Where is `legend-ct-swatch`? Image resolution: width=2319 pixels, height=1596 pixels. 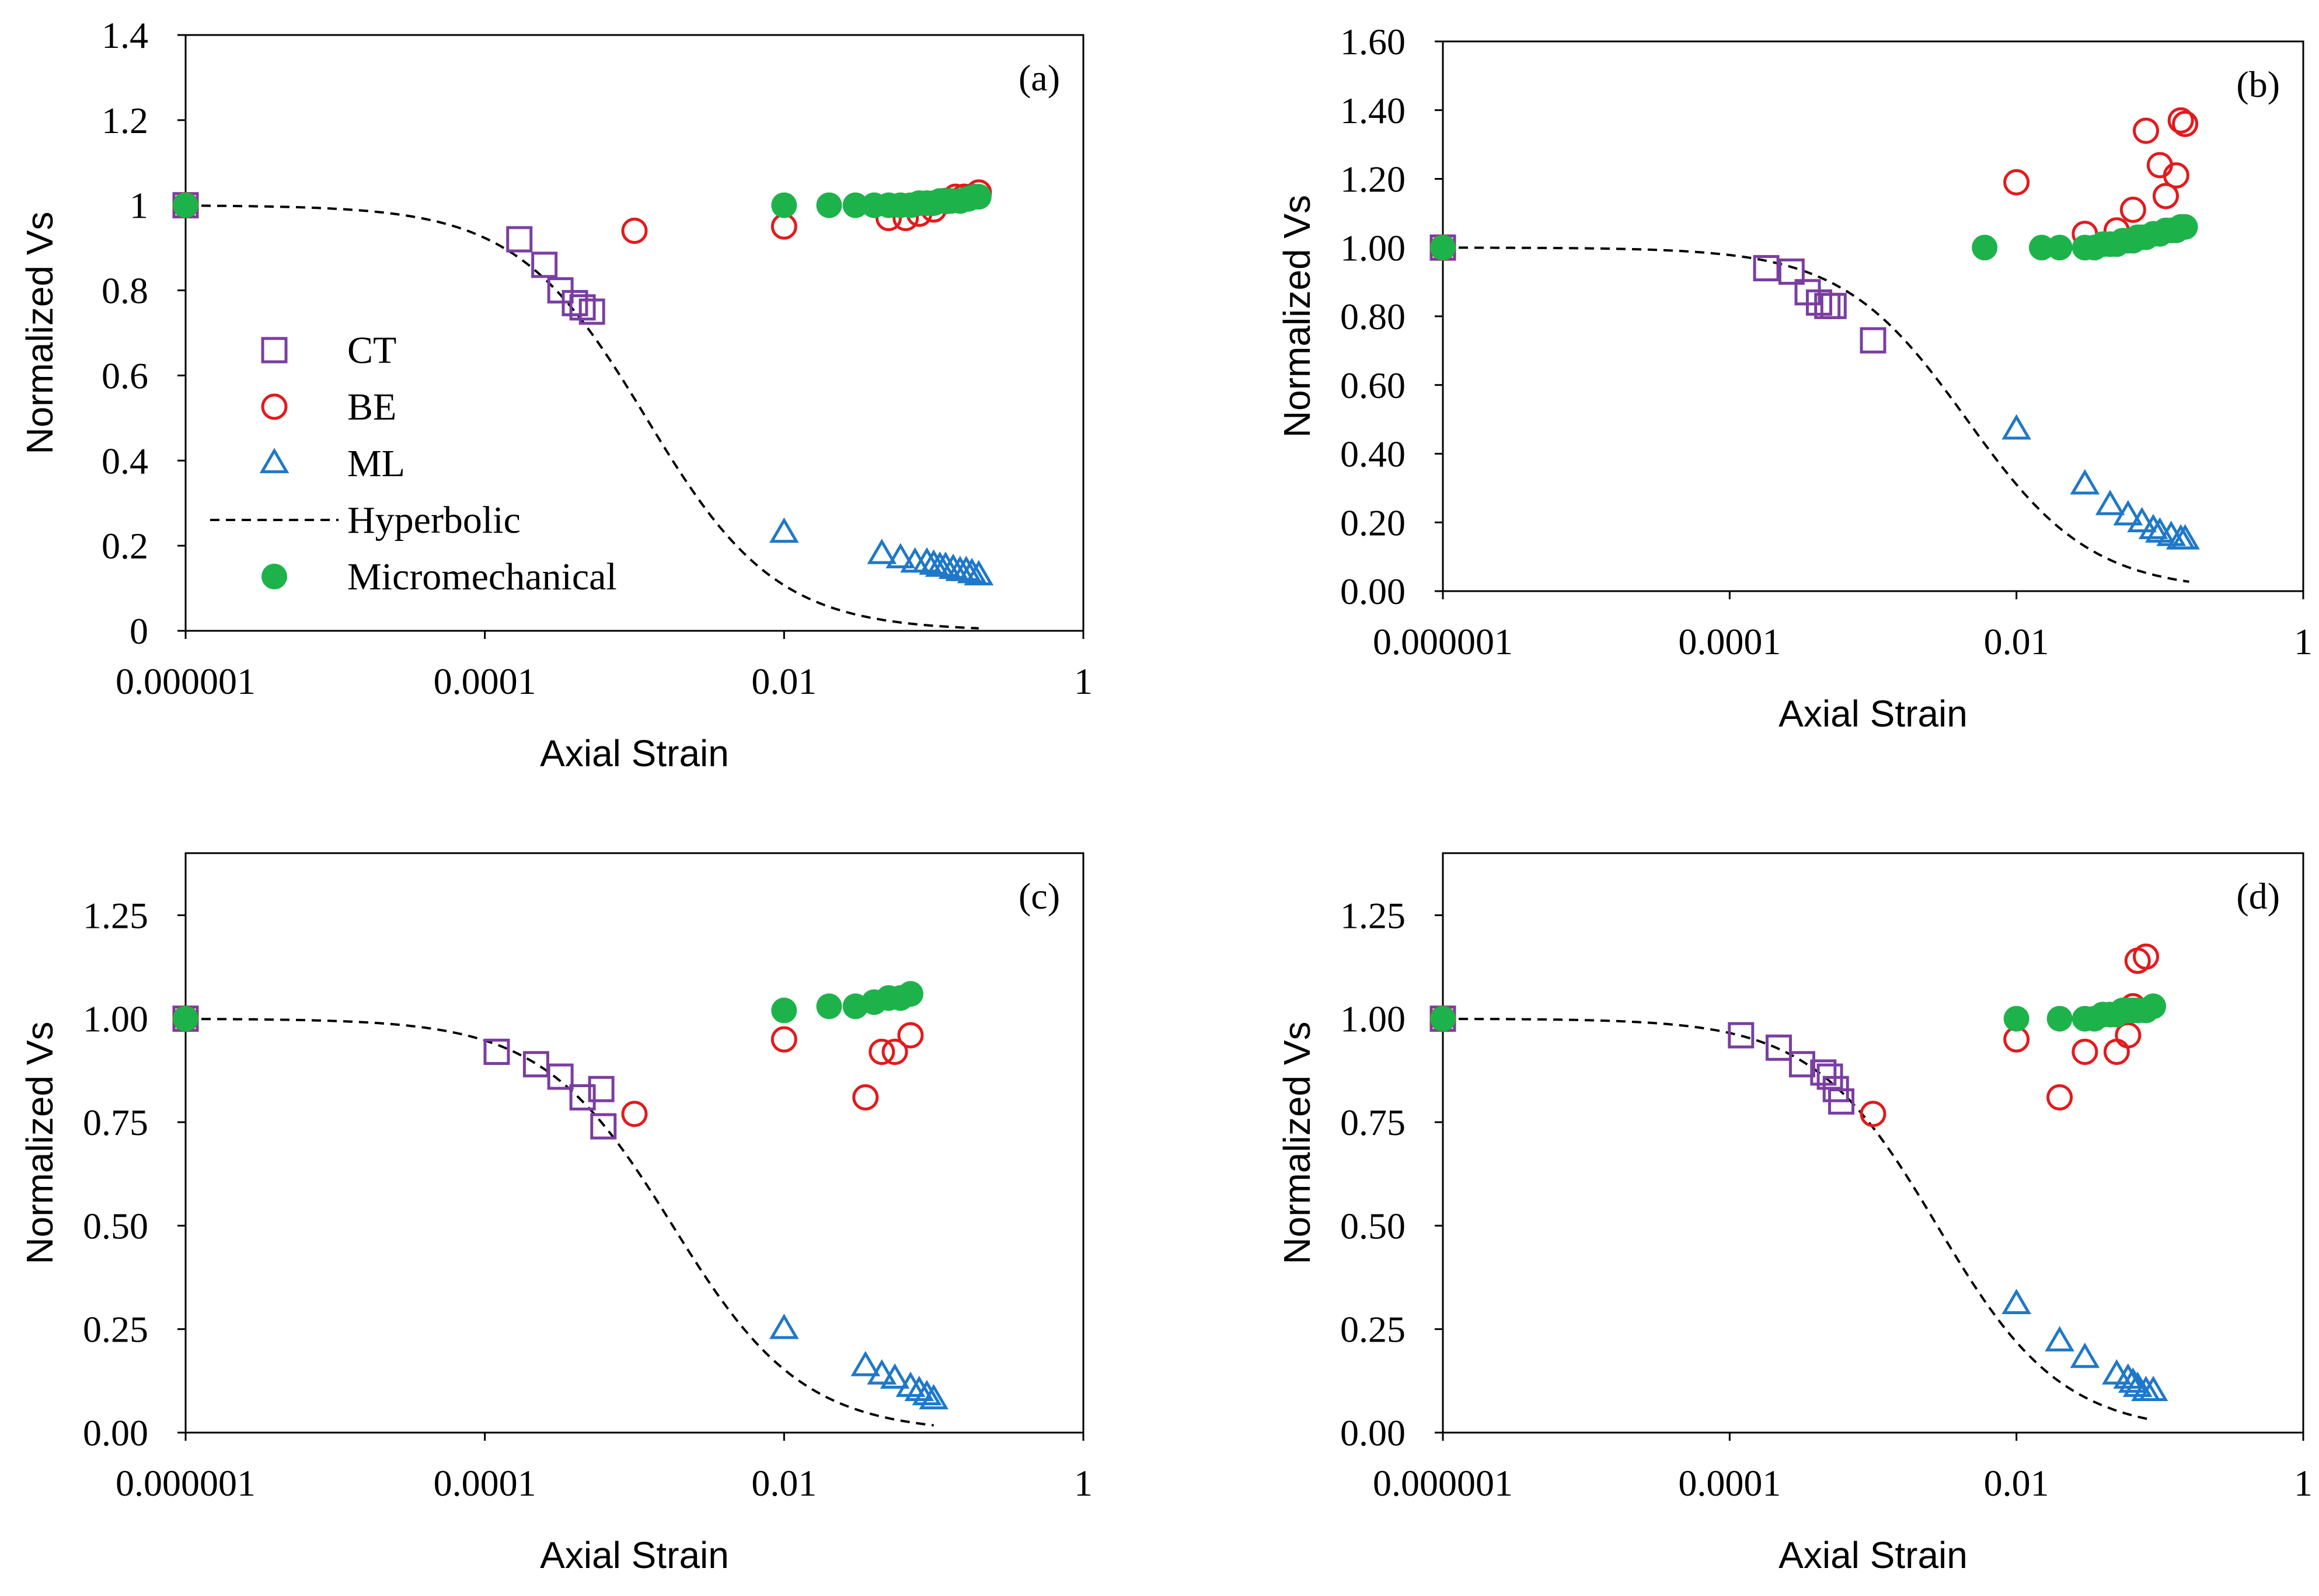
legend-ct-swatch is located at coordinates (274, 350).